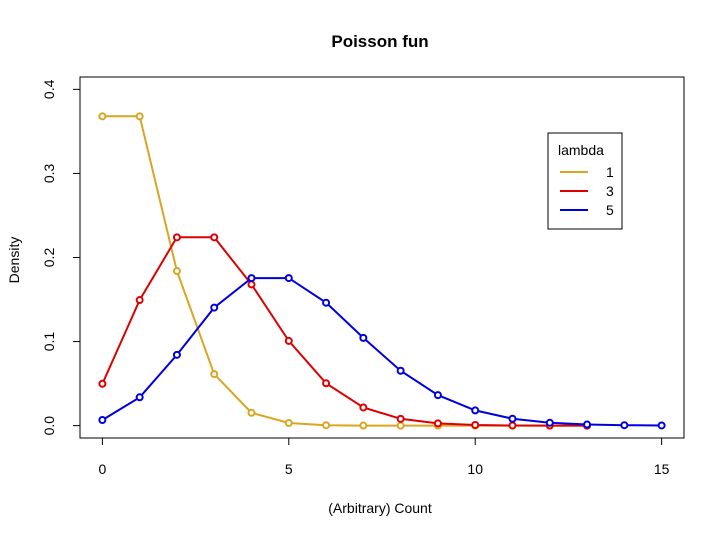  What do you see at coordinates (610, 210) in the screenshot?
I see `legend-label-5: 5` at bounding box center [610, 210].